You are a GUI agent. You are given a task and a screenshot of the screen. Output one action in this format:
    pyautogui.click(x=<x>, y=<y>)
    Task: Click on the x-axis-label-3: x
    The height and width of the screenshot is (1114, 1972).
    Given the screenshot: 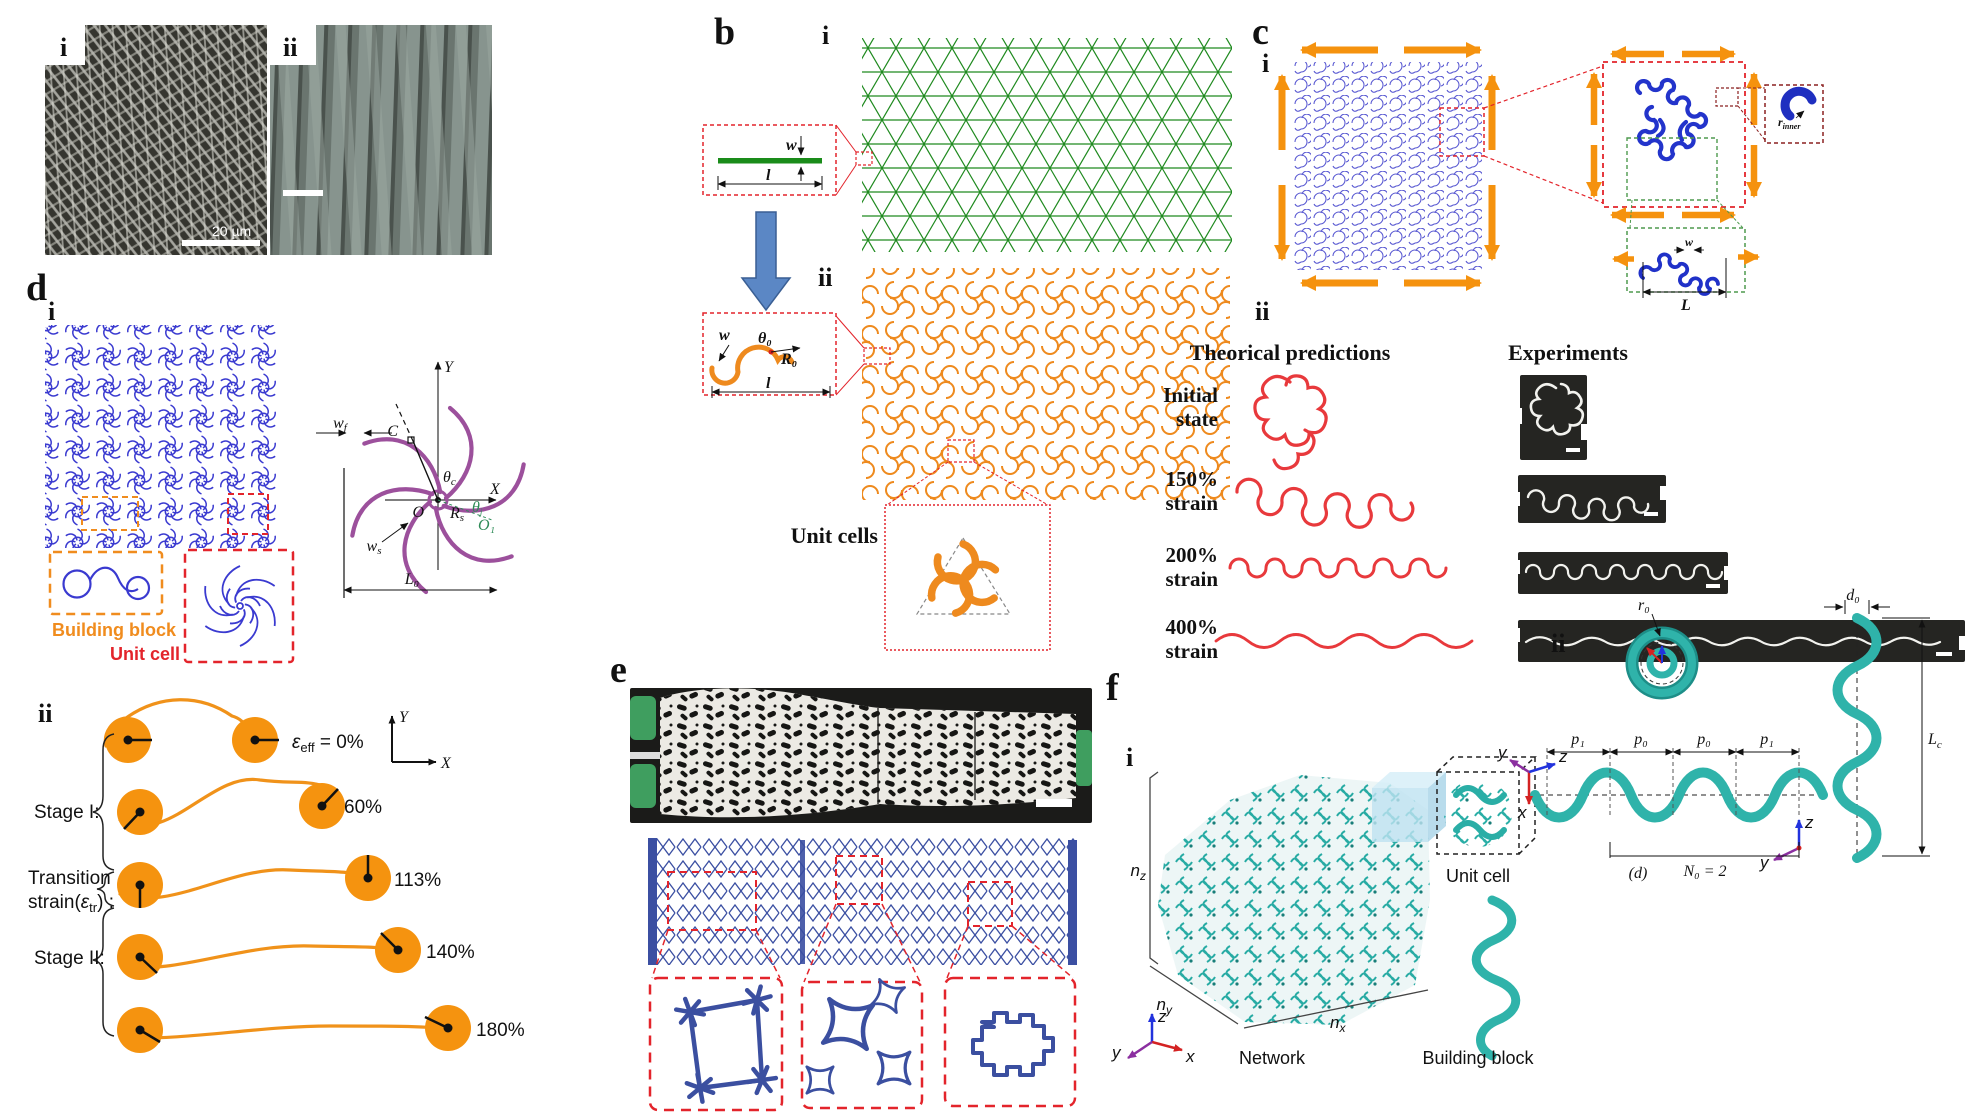 What is the action you would take?
    pyautogui.click(x=1522, y=812)
    